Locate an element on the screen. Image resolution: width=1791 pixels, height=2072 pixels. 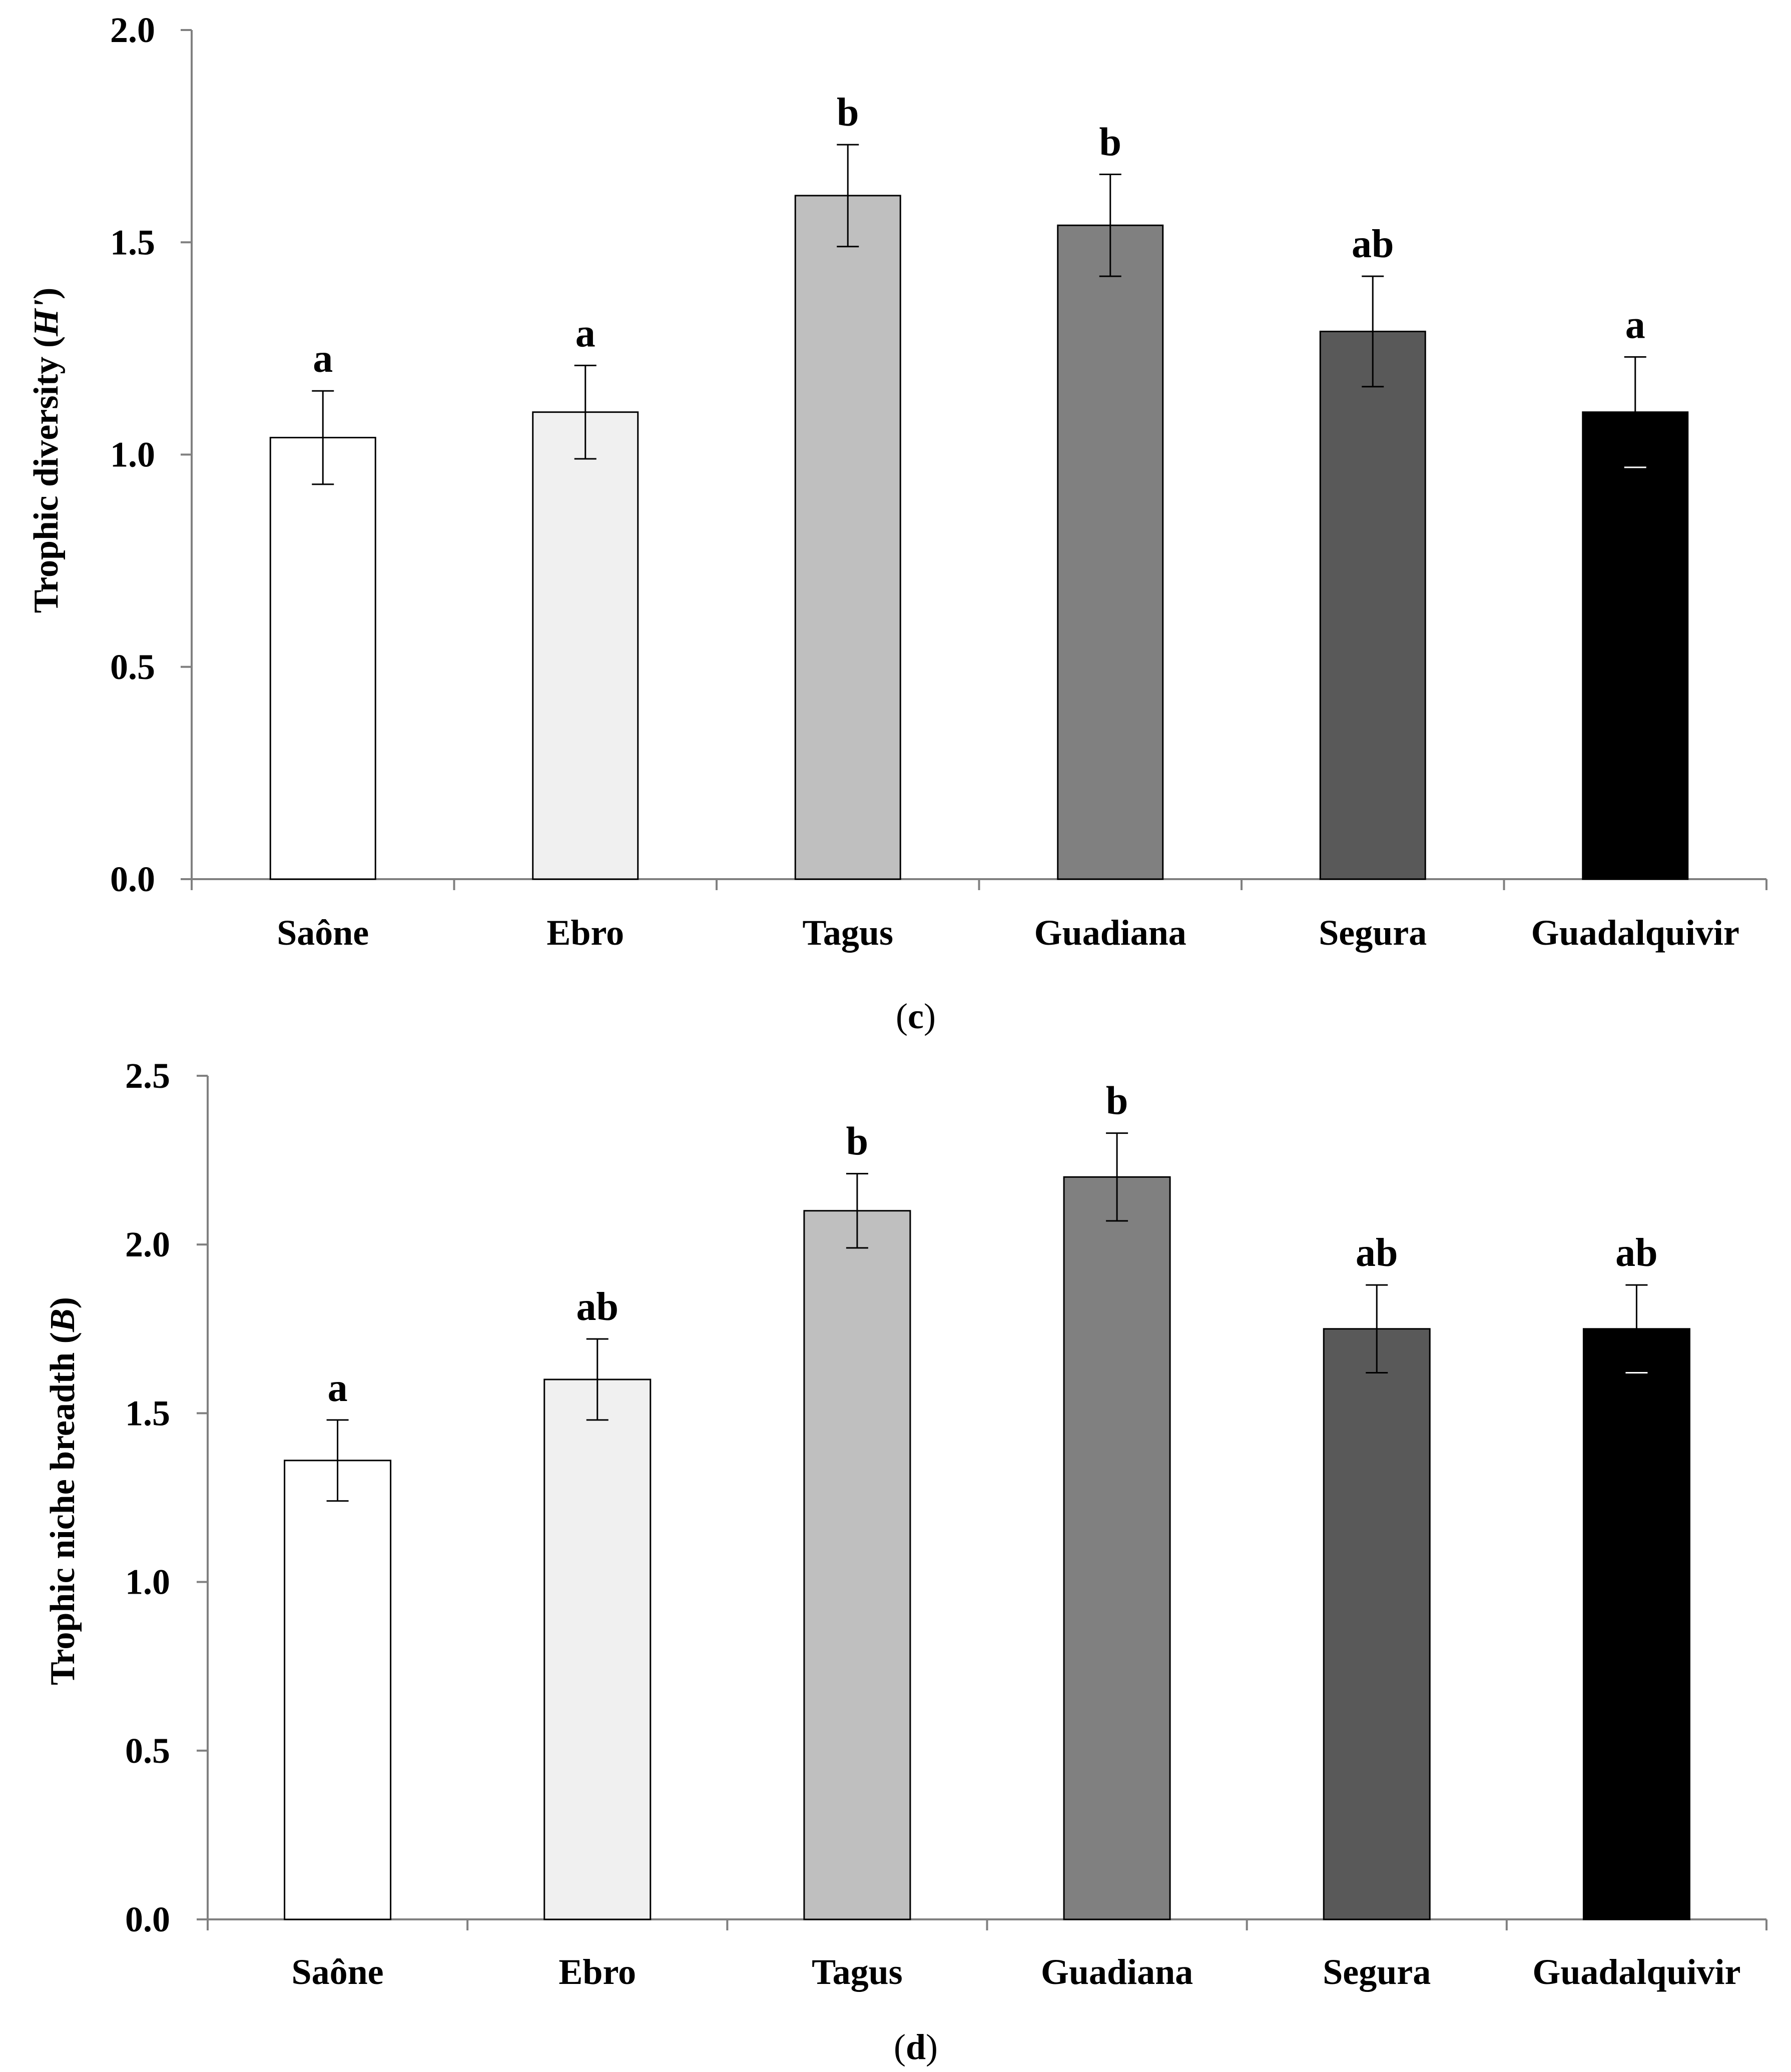
y-axis-title: Trophic niche breadth (B) is located at coordinates (63, 1491).